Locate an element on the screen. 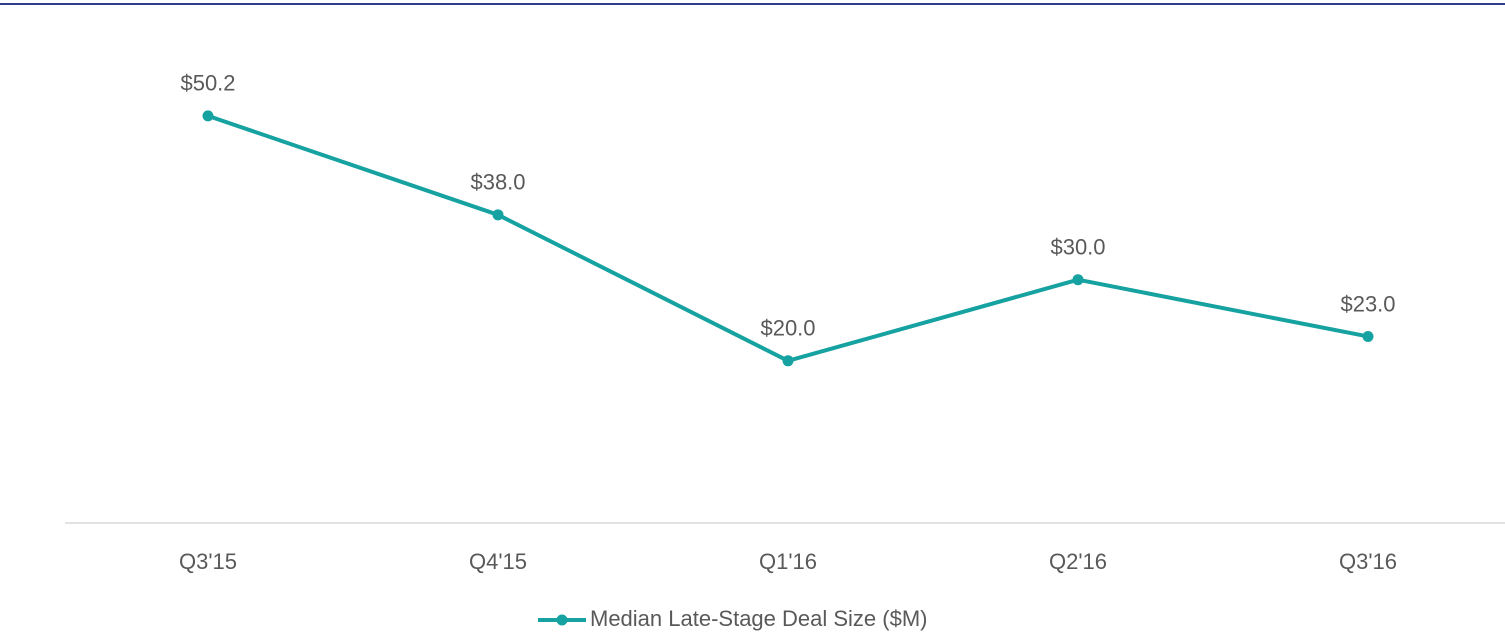 This screenshot has width=1505, height=633. data-label: $38.0 is located at coordinates (497, 182).